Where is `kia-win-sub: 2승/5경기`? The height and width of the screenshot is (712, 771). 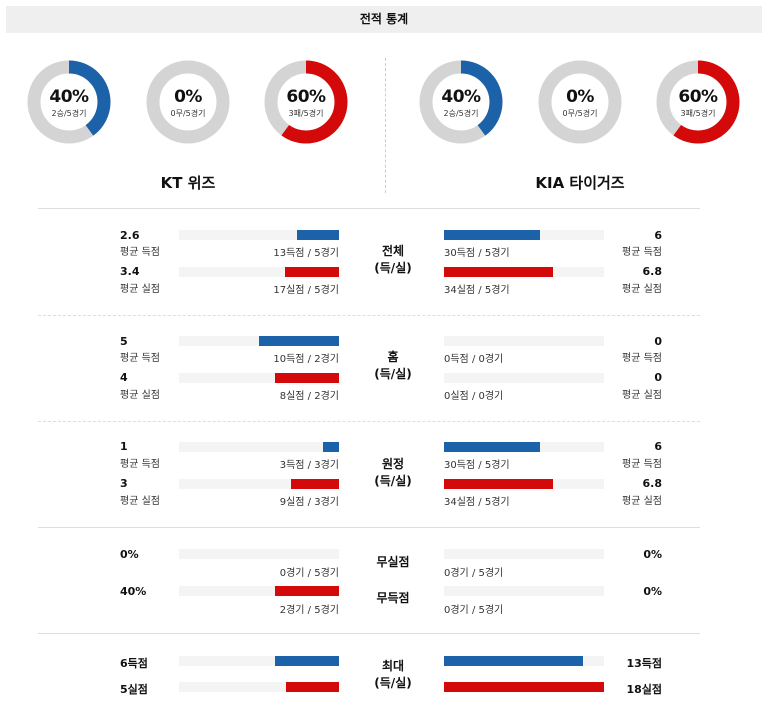 kia-win-sub: 2승/5경기 is located at coordinates (461, 113).